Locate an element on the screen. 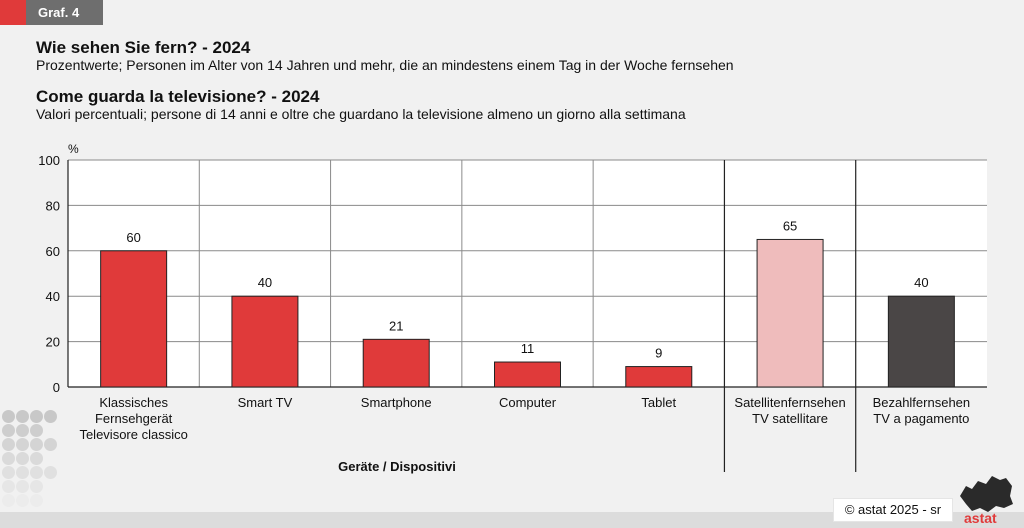 Image resolution: width=1024 pixels, height=528 pixels. x-tick-label: Klassisches is located at coordinates (133, 402).